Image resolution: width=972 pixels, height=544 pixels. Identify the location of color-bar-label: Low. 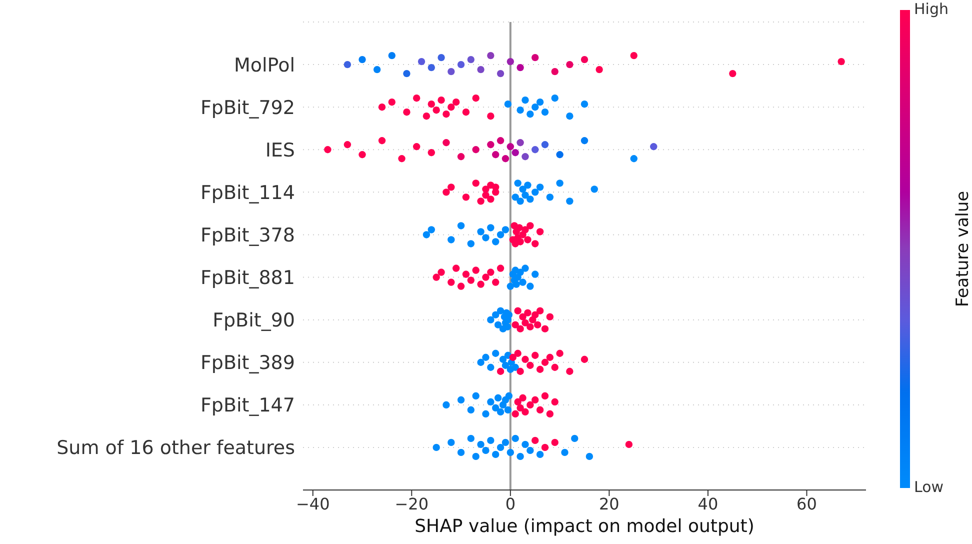
(929, 487).